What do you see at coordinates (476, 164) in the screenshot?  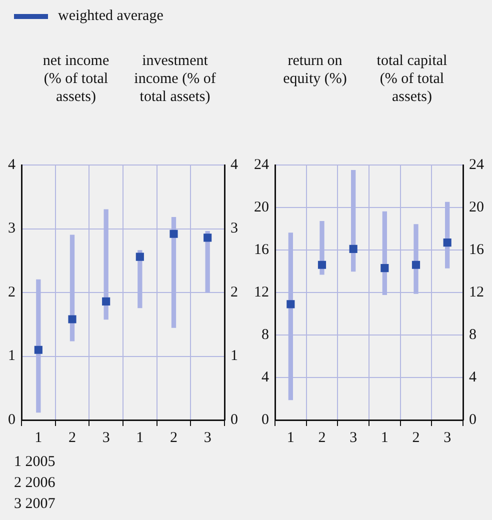 I see `y2-tick-label: 24` at bounding box center [476, 164].